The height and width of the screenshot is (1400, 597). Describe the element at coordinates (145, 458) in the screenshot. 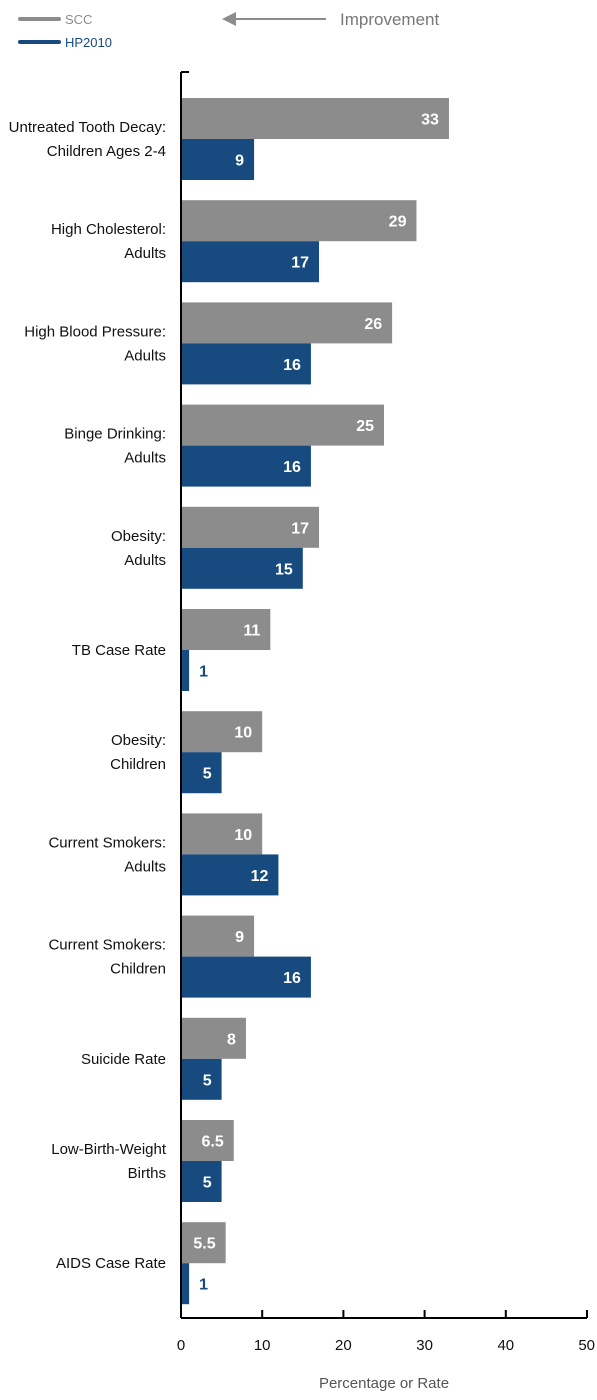

I see `category-label-4-line-2: Adults` at that location.